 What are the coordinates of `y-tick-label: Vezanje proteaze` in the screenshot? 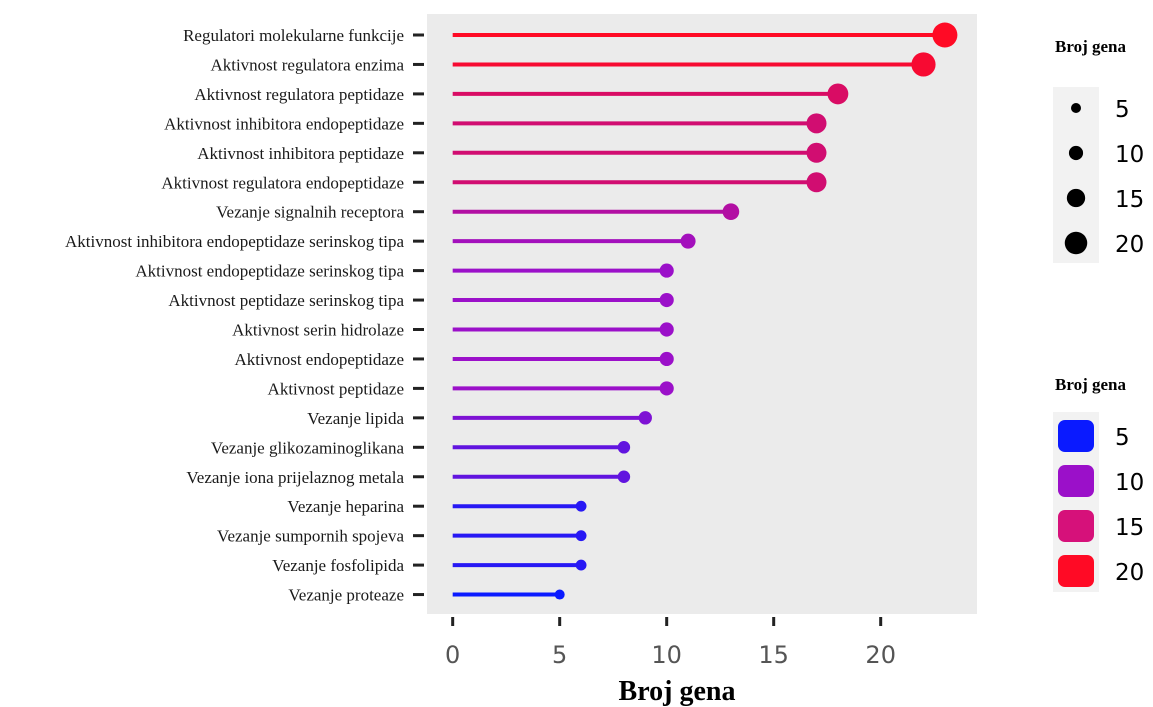 It's located at (346, 595).